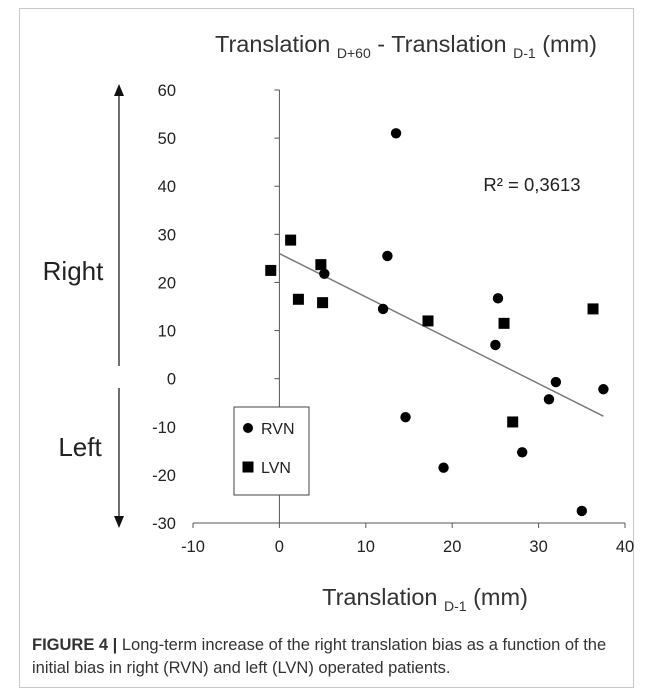  Describe the element at coordinates (383, 597) in the screenshot. I see `xlabel-main: Translation` at that location.